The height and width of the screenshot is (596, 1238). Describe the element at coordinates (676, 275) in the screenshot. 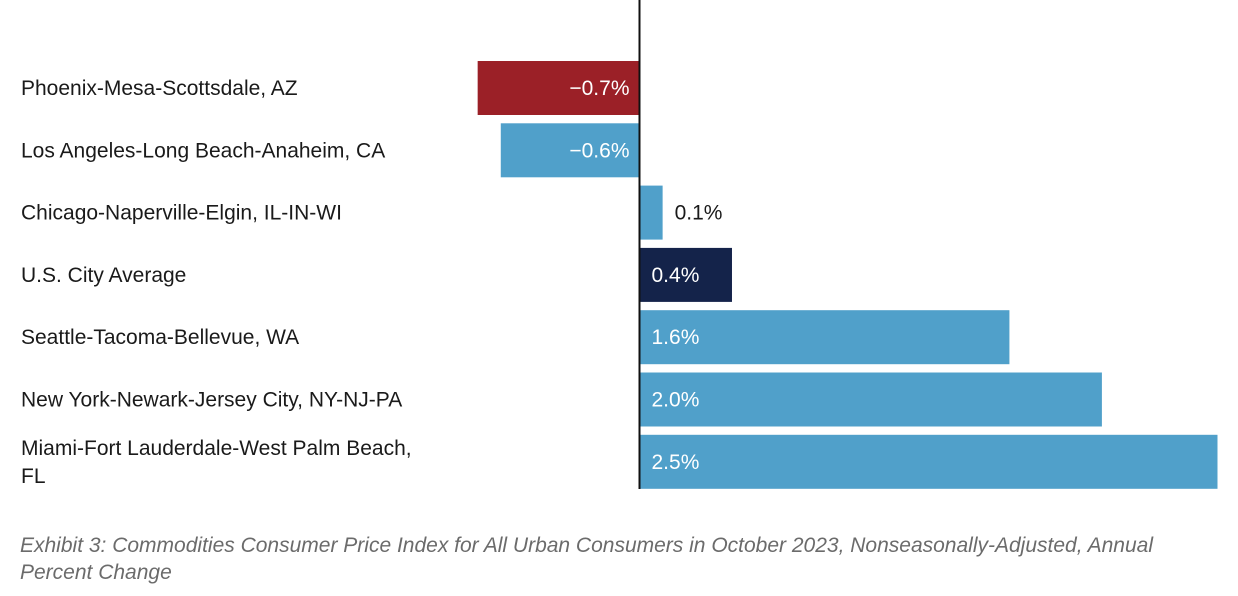

I see `value-label: 0.4%` at that location.